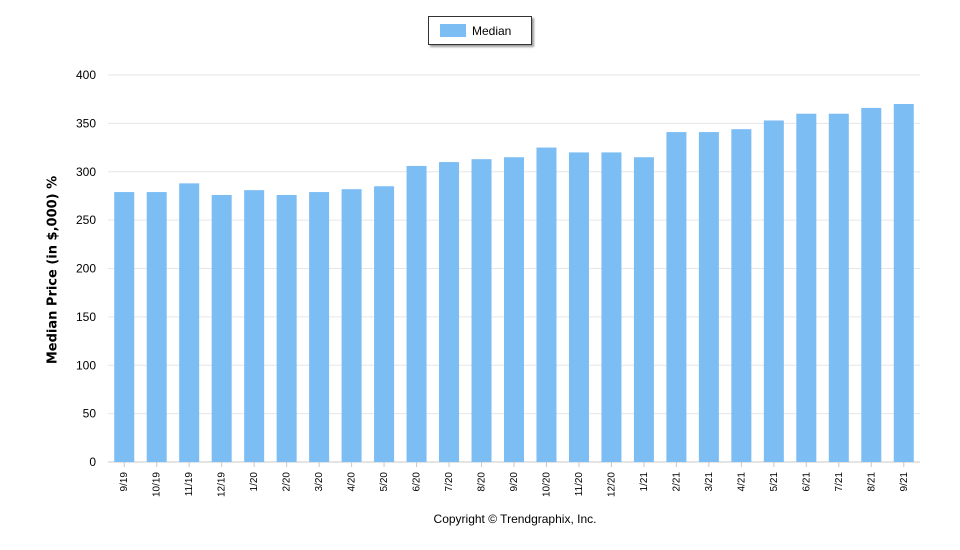  I want to click on legend: Median, so click(480, 30).